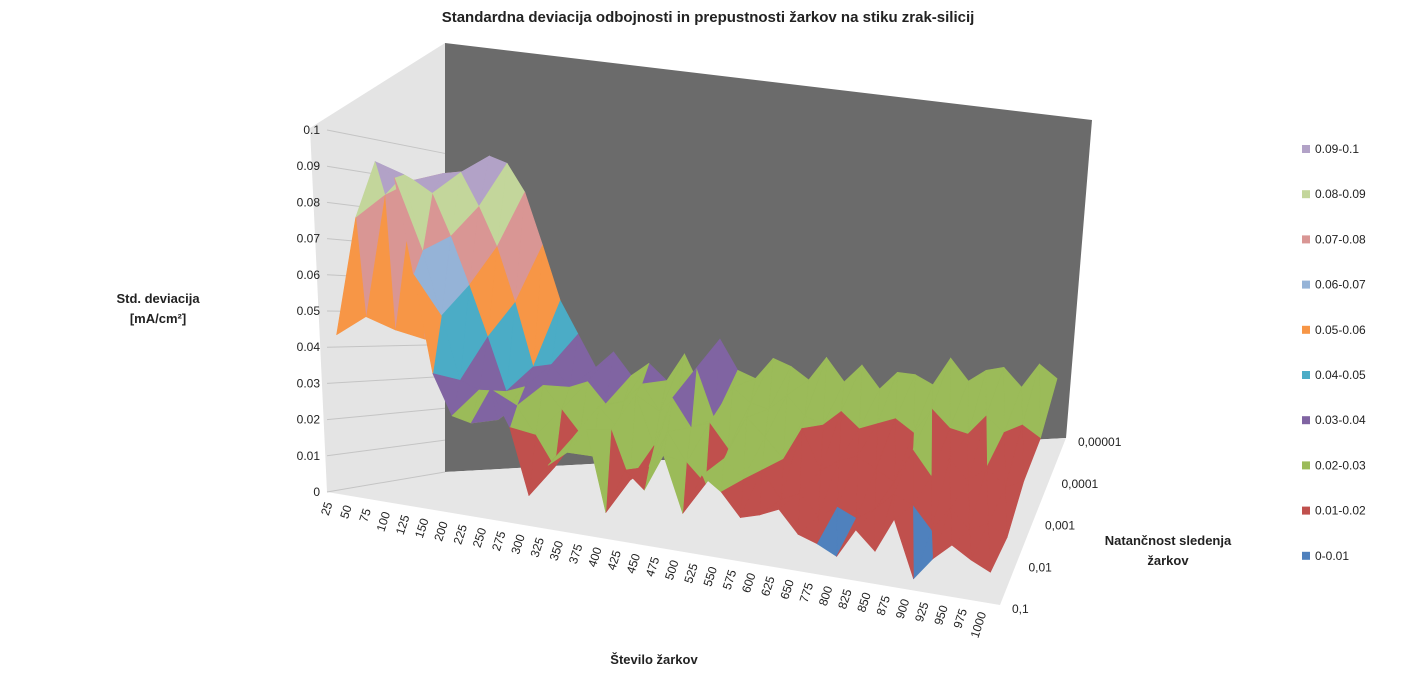  I want to click on x-tick-label: 550, so click(711, 577).